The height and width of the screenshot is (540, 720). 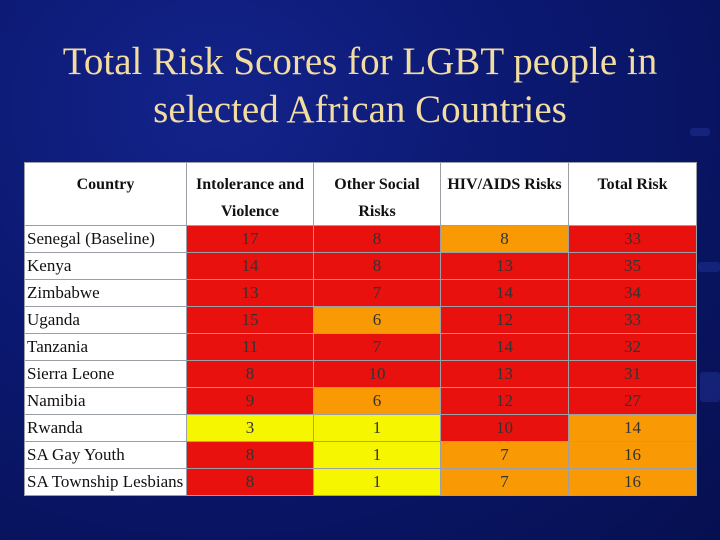 I want to click on total-risk-cell: 32, so click(x=632, y=347).